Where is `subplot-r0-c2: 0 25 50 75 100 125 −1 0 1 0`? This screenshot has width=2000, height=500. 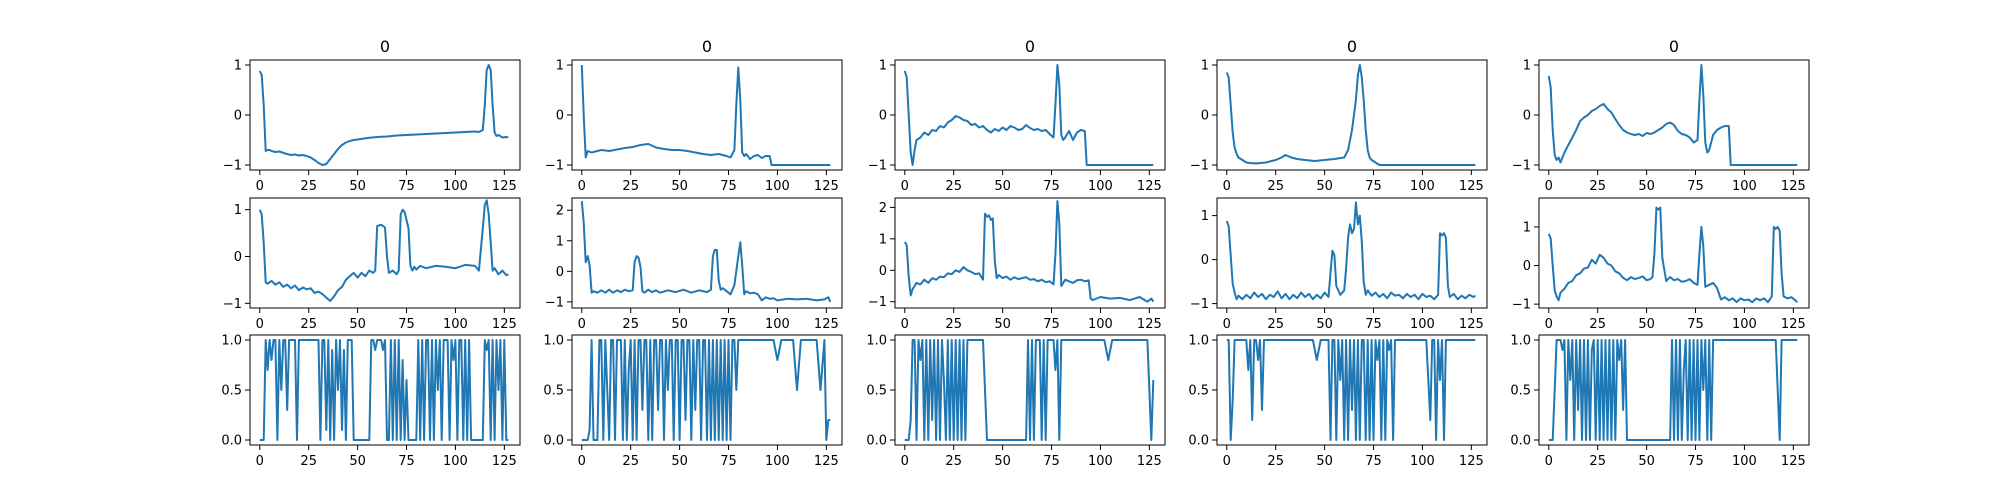 subplot-r0-c2: 0 25 50 75 100 125 −1 0 1 0 is located at coordinates (1017, 115).